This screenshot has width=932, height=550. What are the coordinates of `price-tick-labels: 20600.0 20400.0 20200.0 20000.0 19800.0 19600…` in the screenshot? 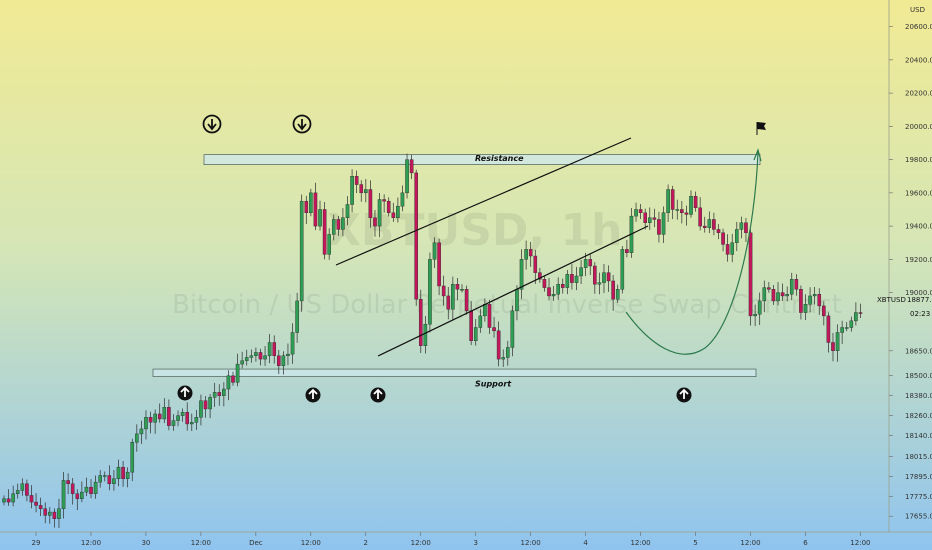 It's located at (910, 272).